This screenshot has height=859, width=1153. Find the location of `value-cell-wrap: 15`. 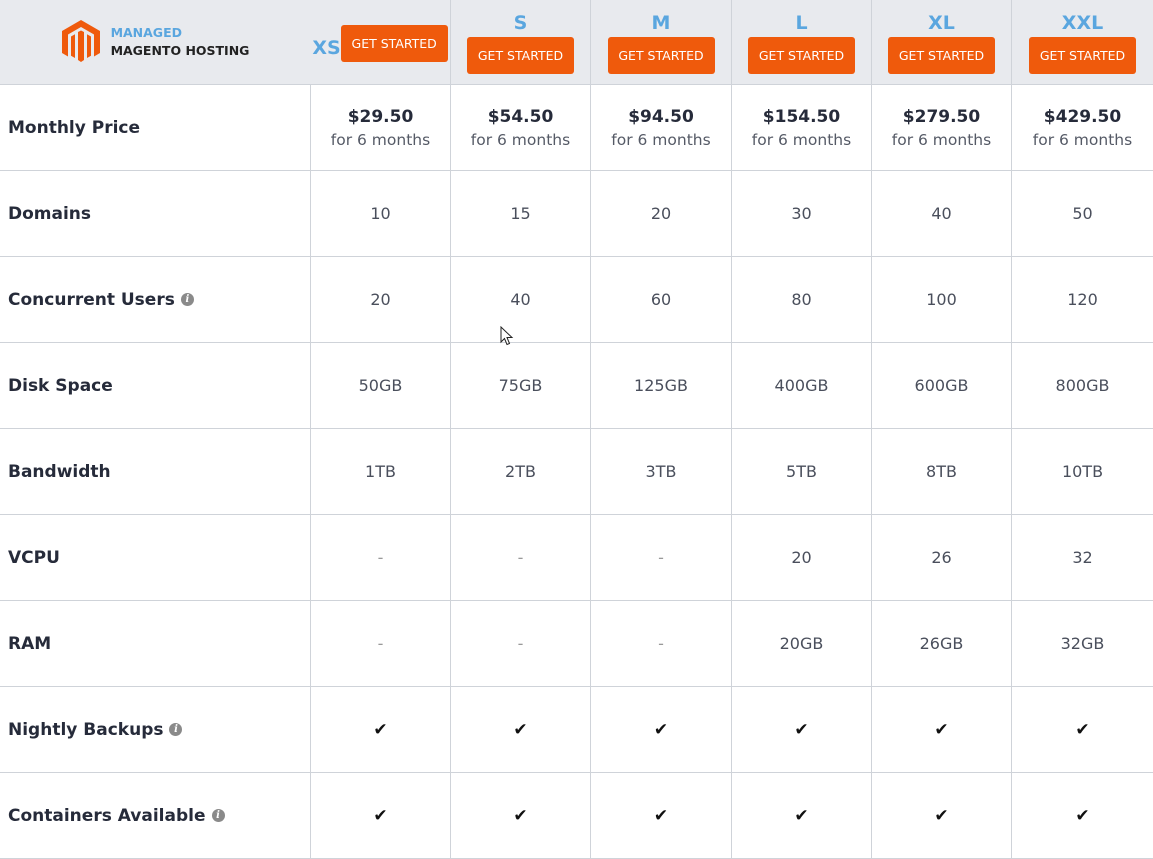

value-cell-wrap: 15 is located at coordinates (520, 213).